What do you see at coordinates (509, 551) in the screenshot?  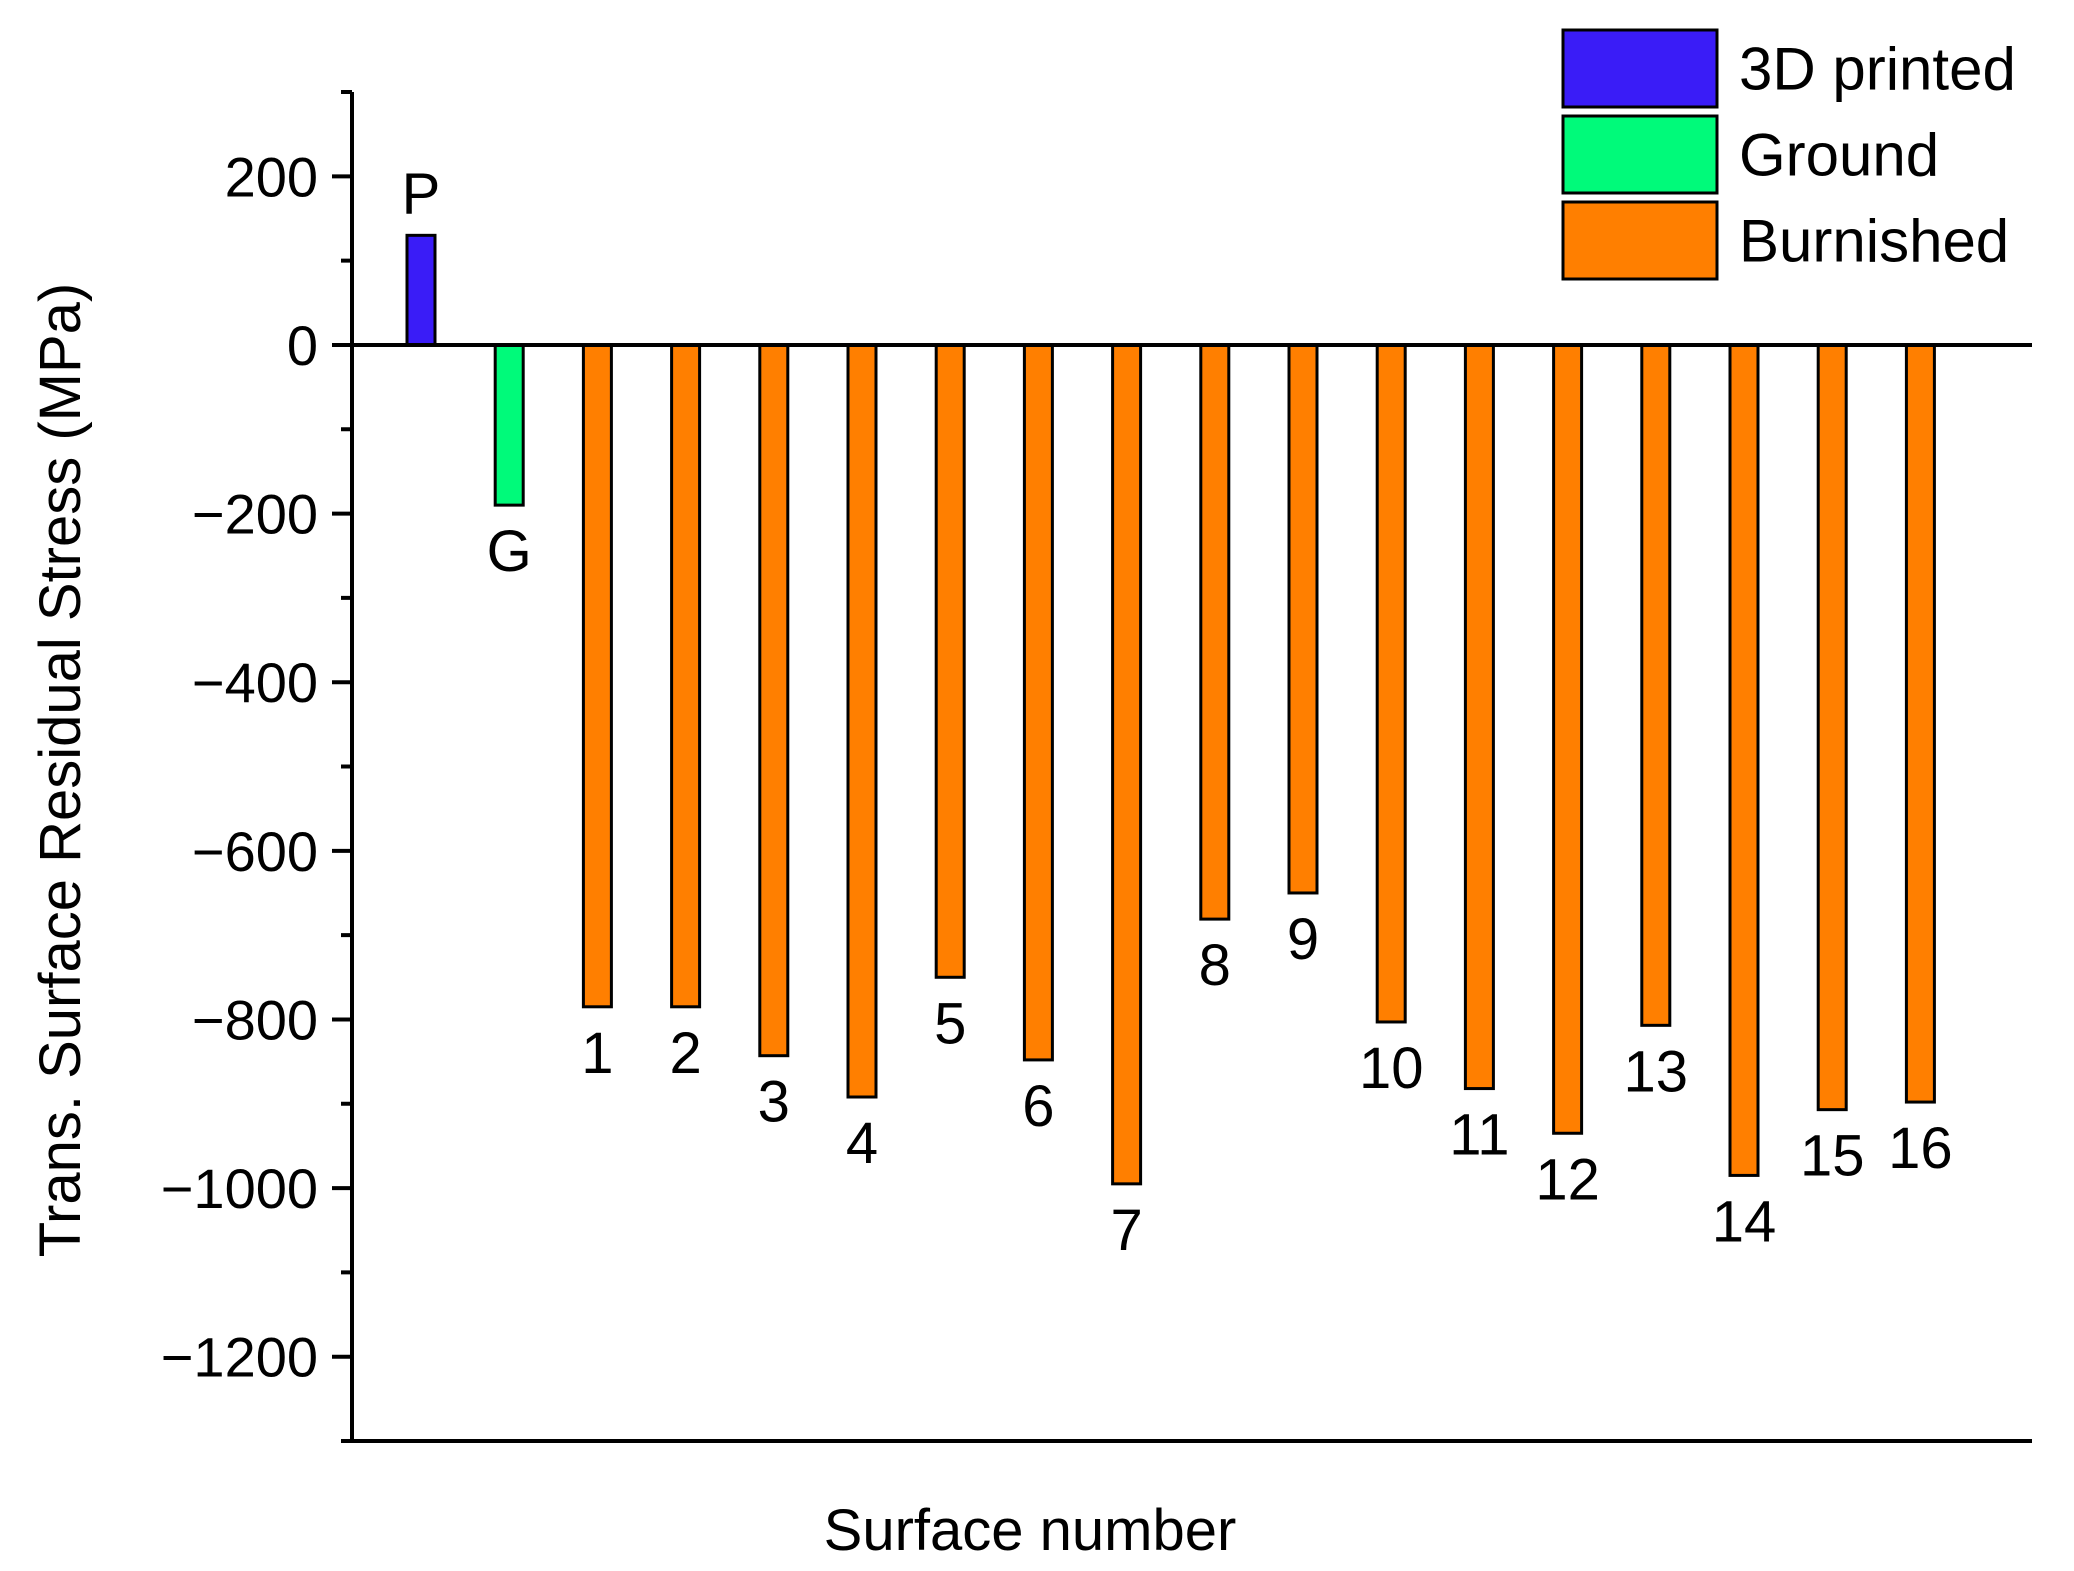 I see `bar-label-G: G` at bounding box center [509, 551].